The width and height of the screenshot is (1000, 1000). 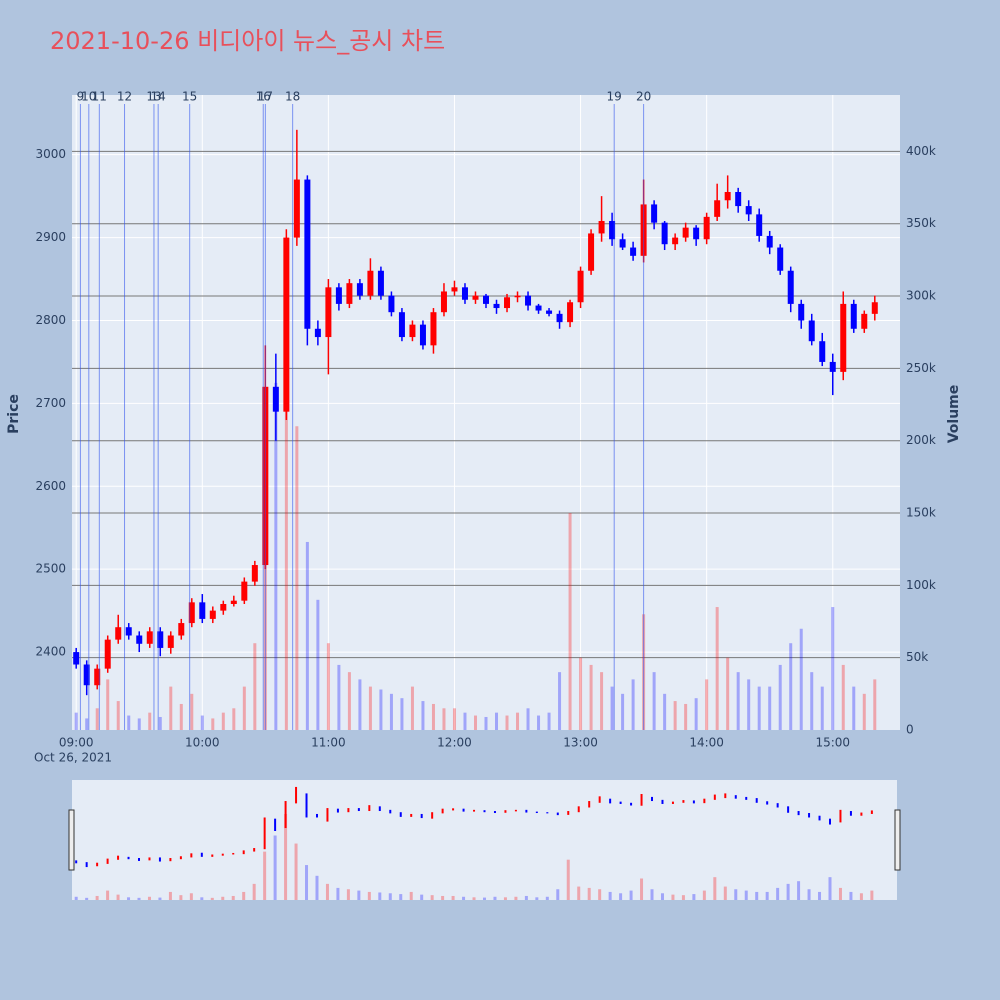 I want to click on news-label: 10, so click(x=88, y=97).